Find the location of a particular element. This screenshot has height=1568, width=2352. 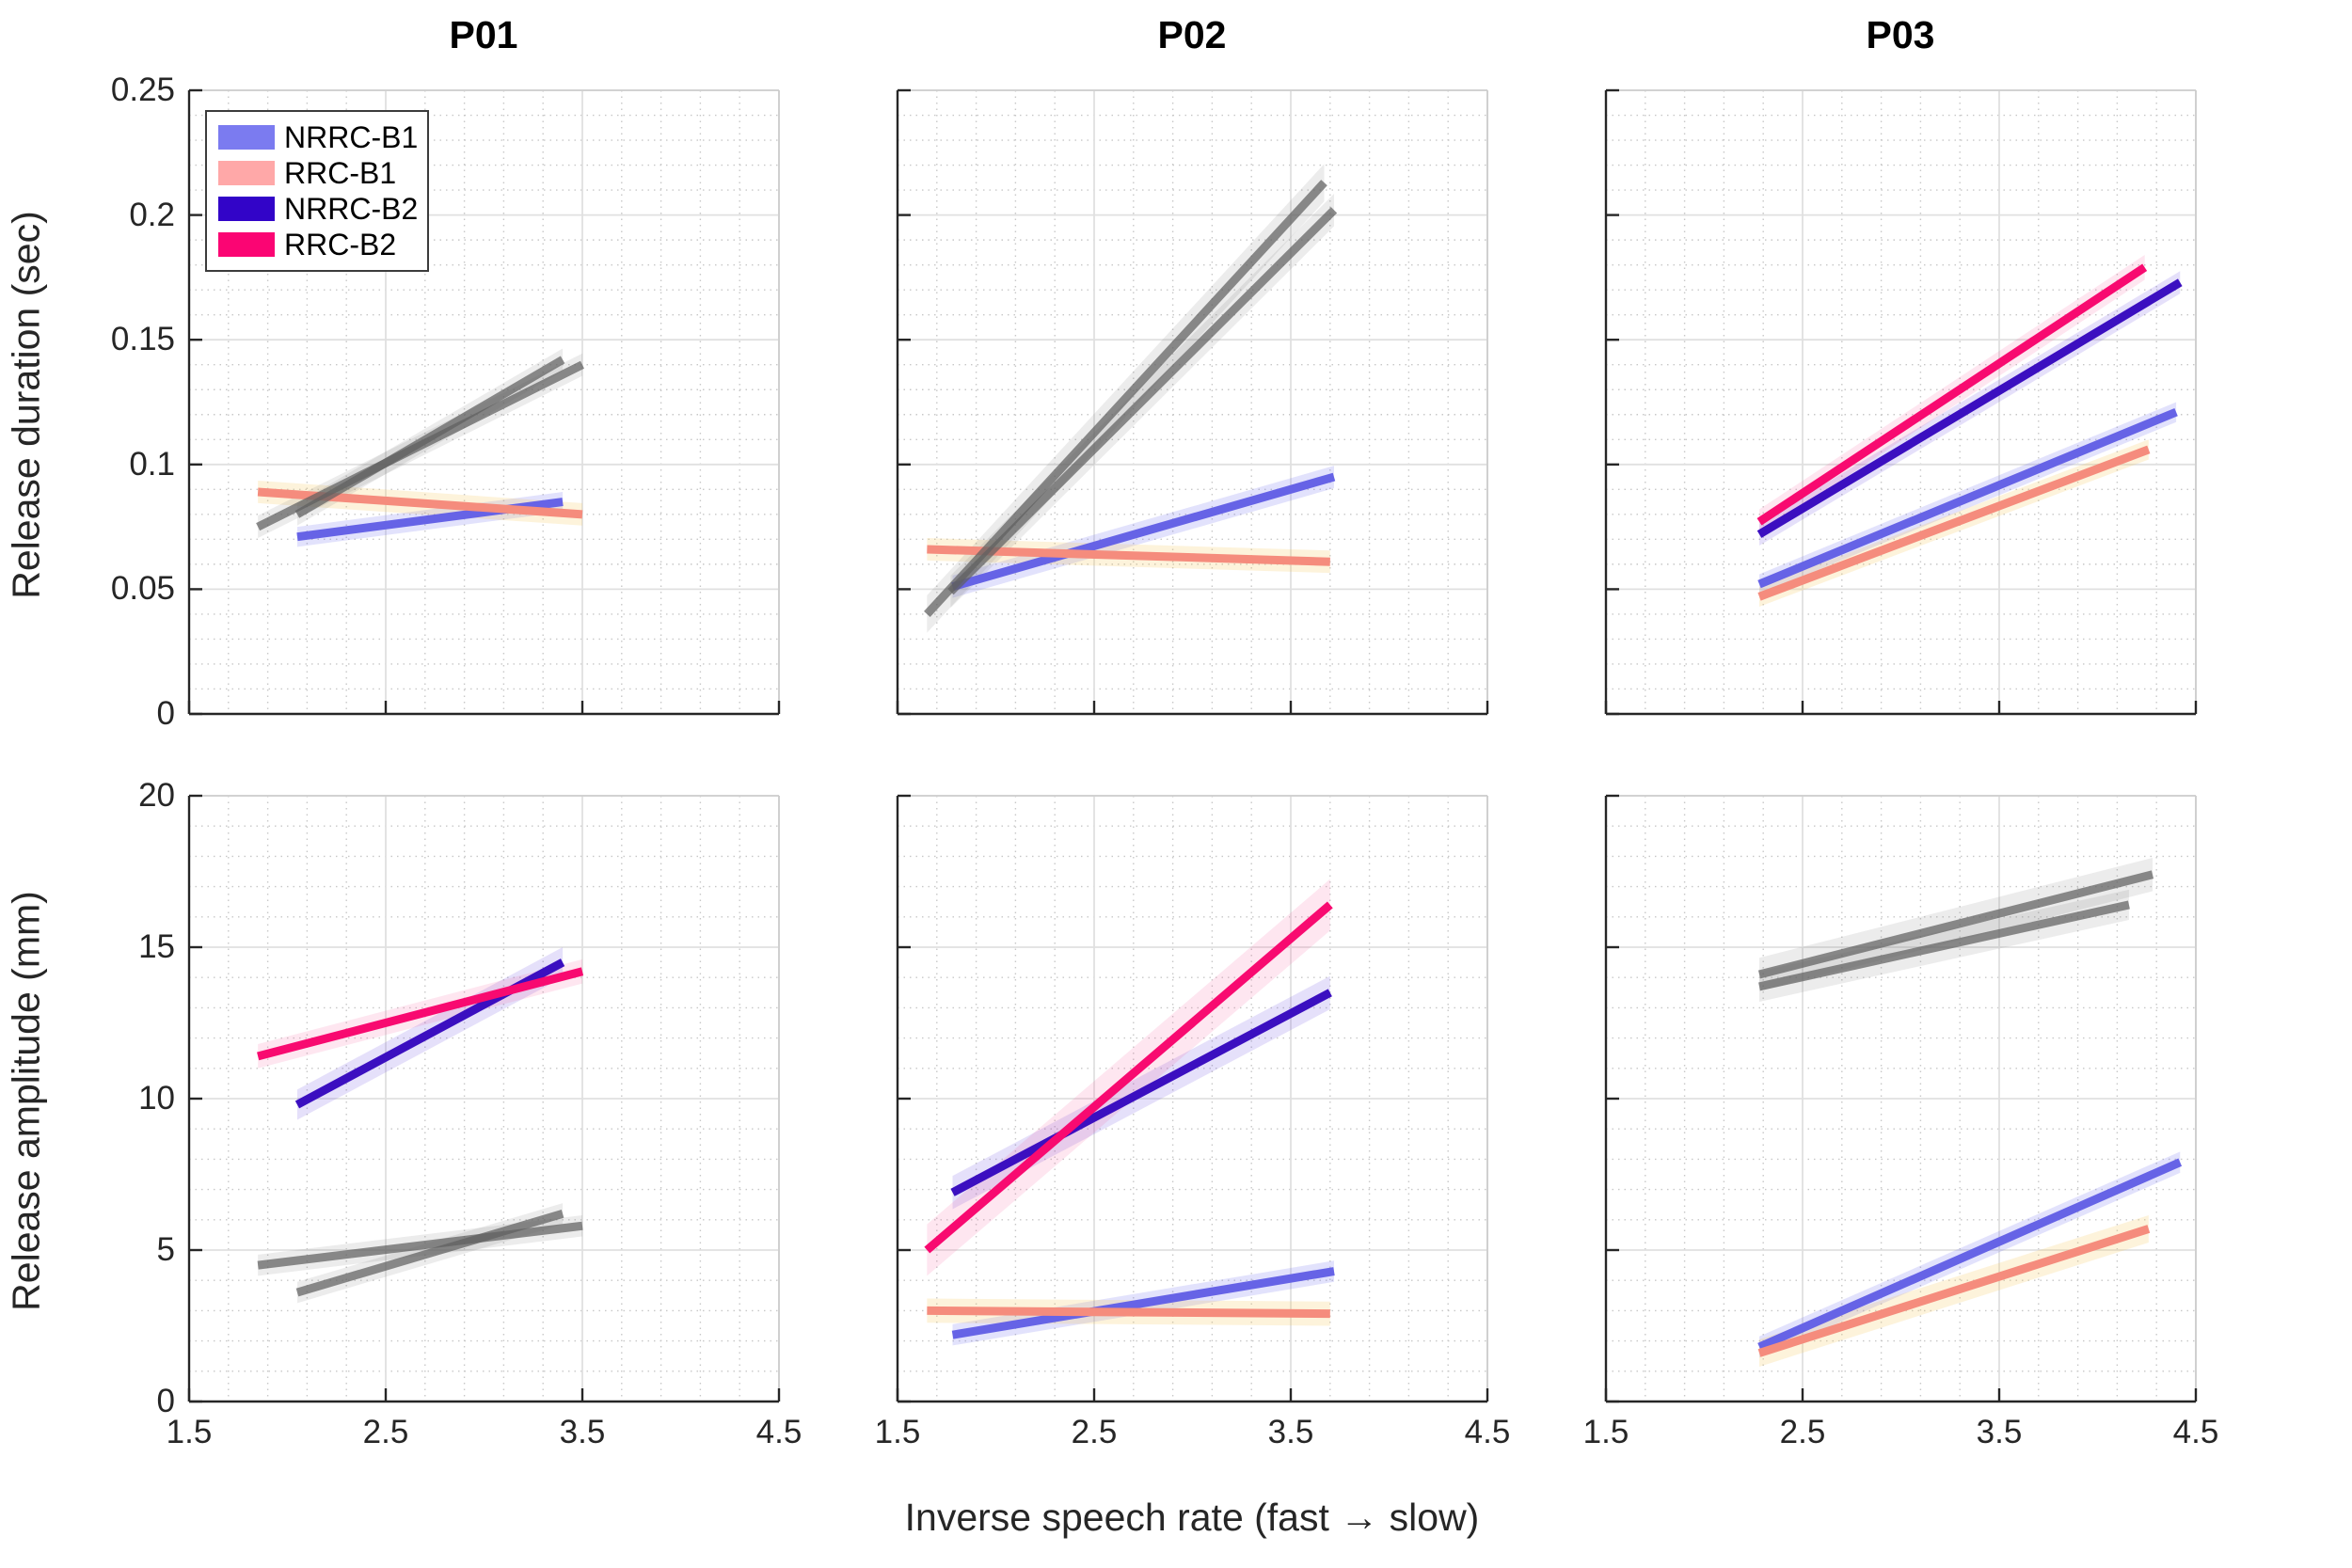

legend-label-rrc-b1: RRC-B1 is located at coordinates (340, 172).